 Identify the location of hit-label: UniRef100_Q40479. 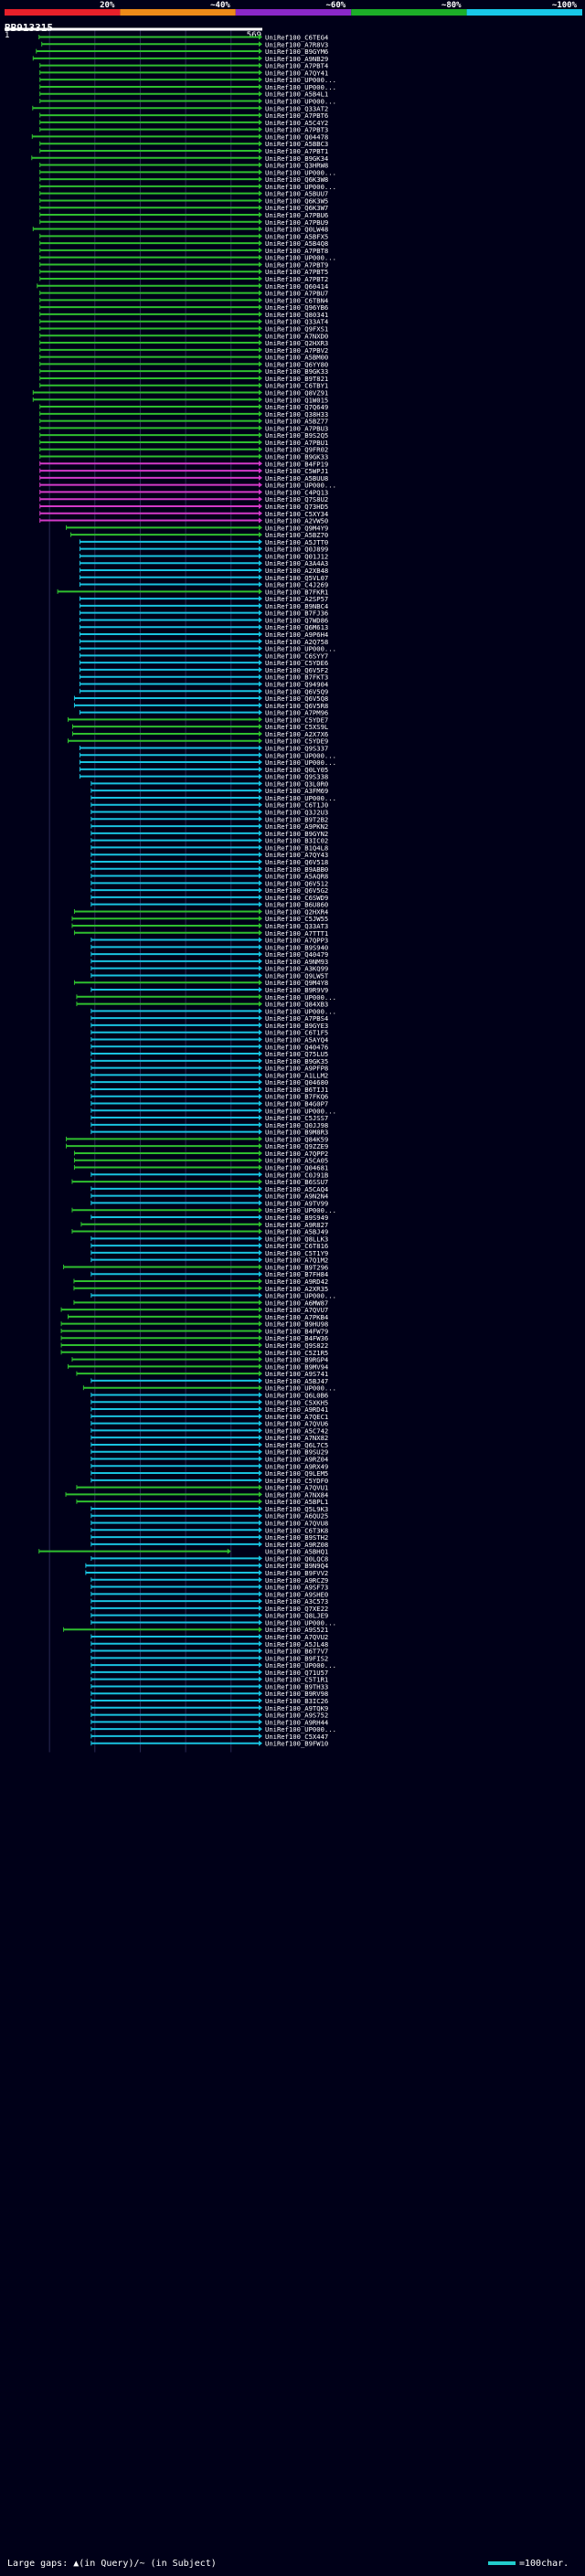
(297, 954).